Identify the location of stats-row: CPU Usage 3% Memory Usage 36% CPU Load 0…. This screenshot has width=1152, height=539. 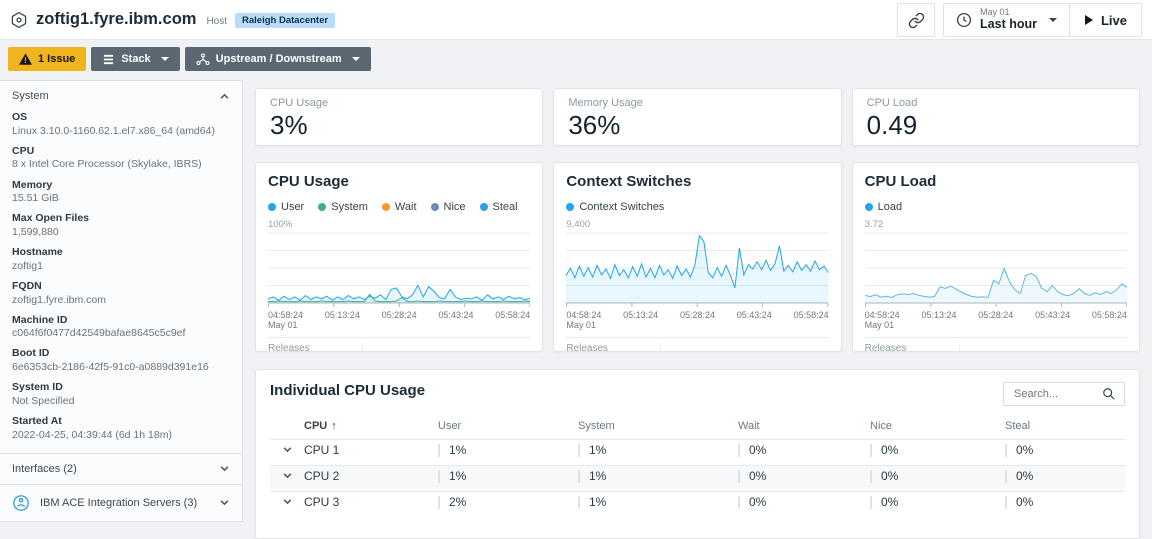
(697, 117).